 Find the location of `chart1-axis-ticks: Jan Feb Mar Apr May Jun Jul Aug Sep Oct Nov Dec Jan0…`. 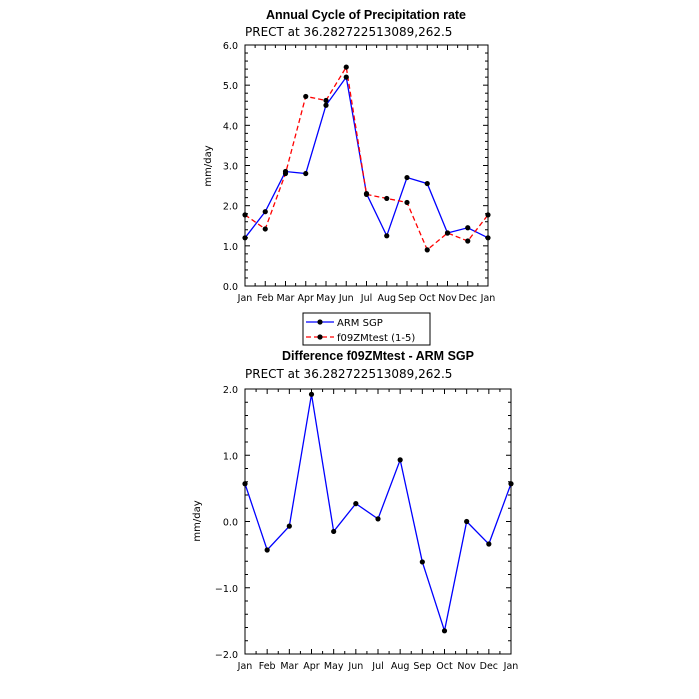

chart1-axis-ticks: Jan Feb Mar Apr May Jun Jul Aug Sep Oct Nov Dec Jan0… is located at coordinates (359, 172).